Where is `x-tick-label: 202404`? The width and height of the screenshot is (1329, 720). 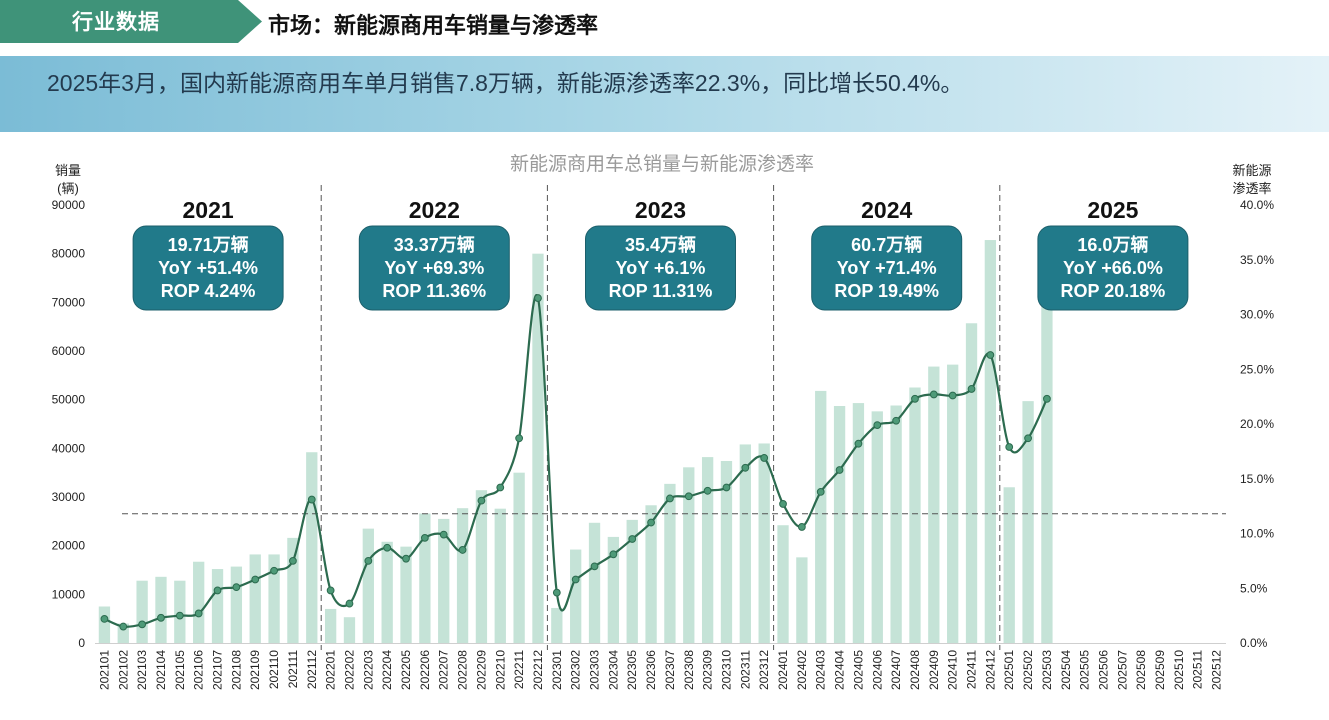 x-tick-label: 202404 is located at coordinates (840, 670).